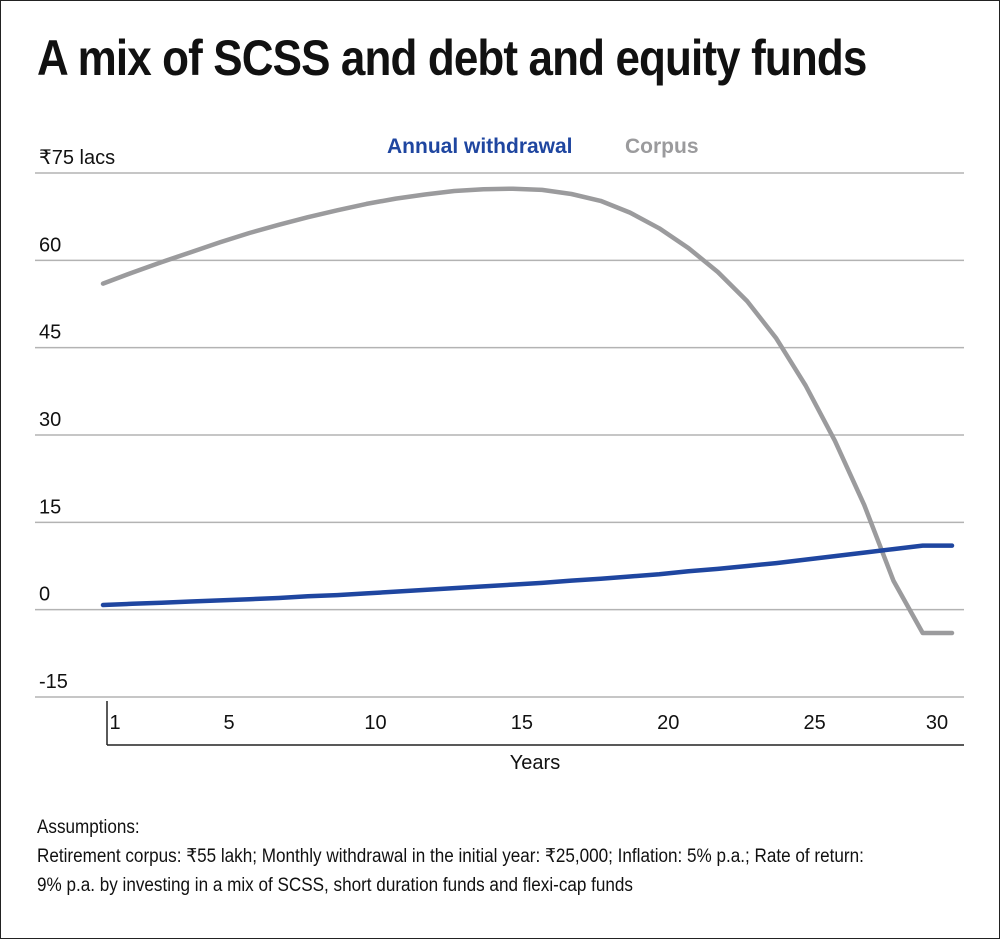 The height and width of the screenshot is (939, 1000). What do you see at coordinates (535, 763) in the screenshot?
I see `x-axis-label: Years` at bounding box center [535, 763].